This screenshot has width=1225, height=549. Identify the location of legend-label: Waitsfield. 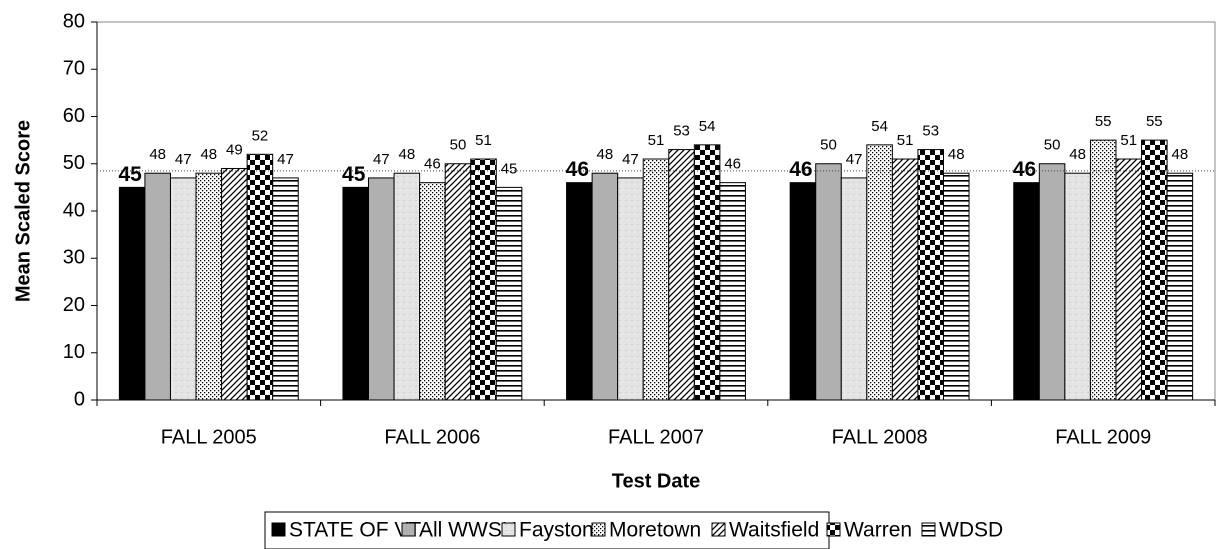
(774, 530).